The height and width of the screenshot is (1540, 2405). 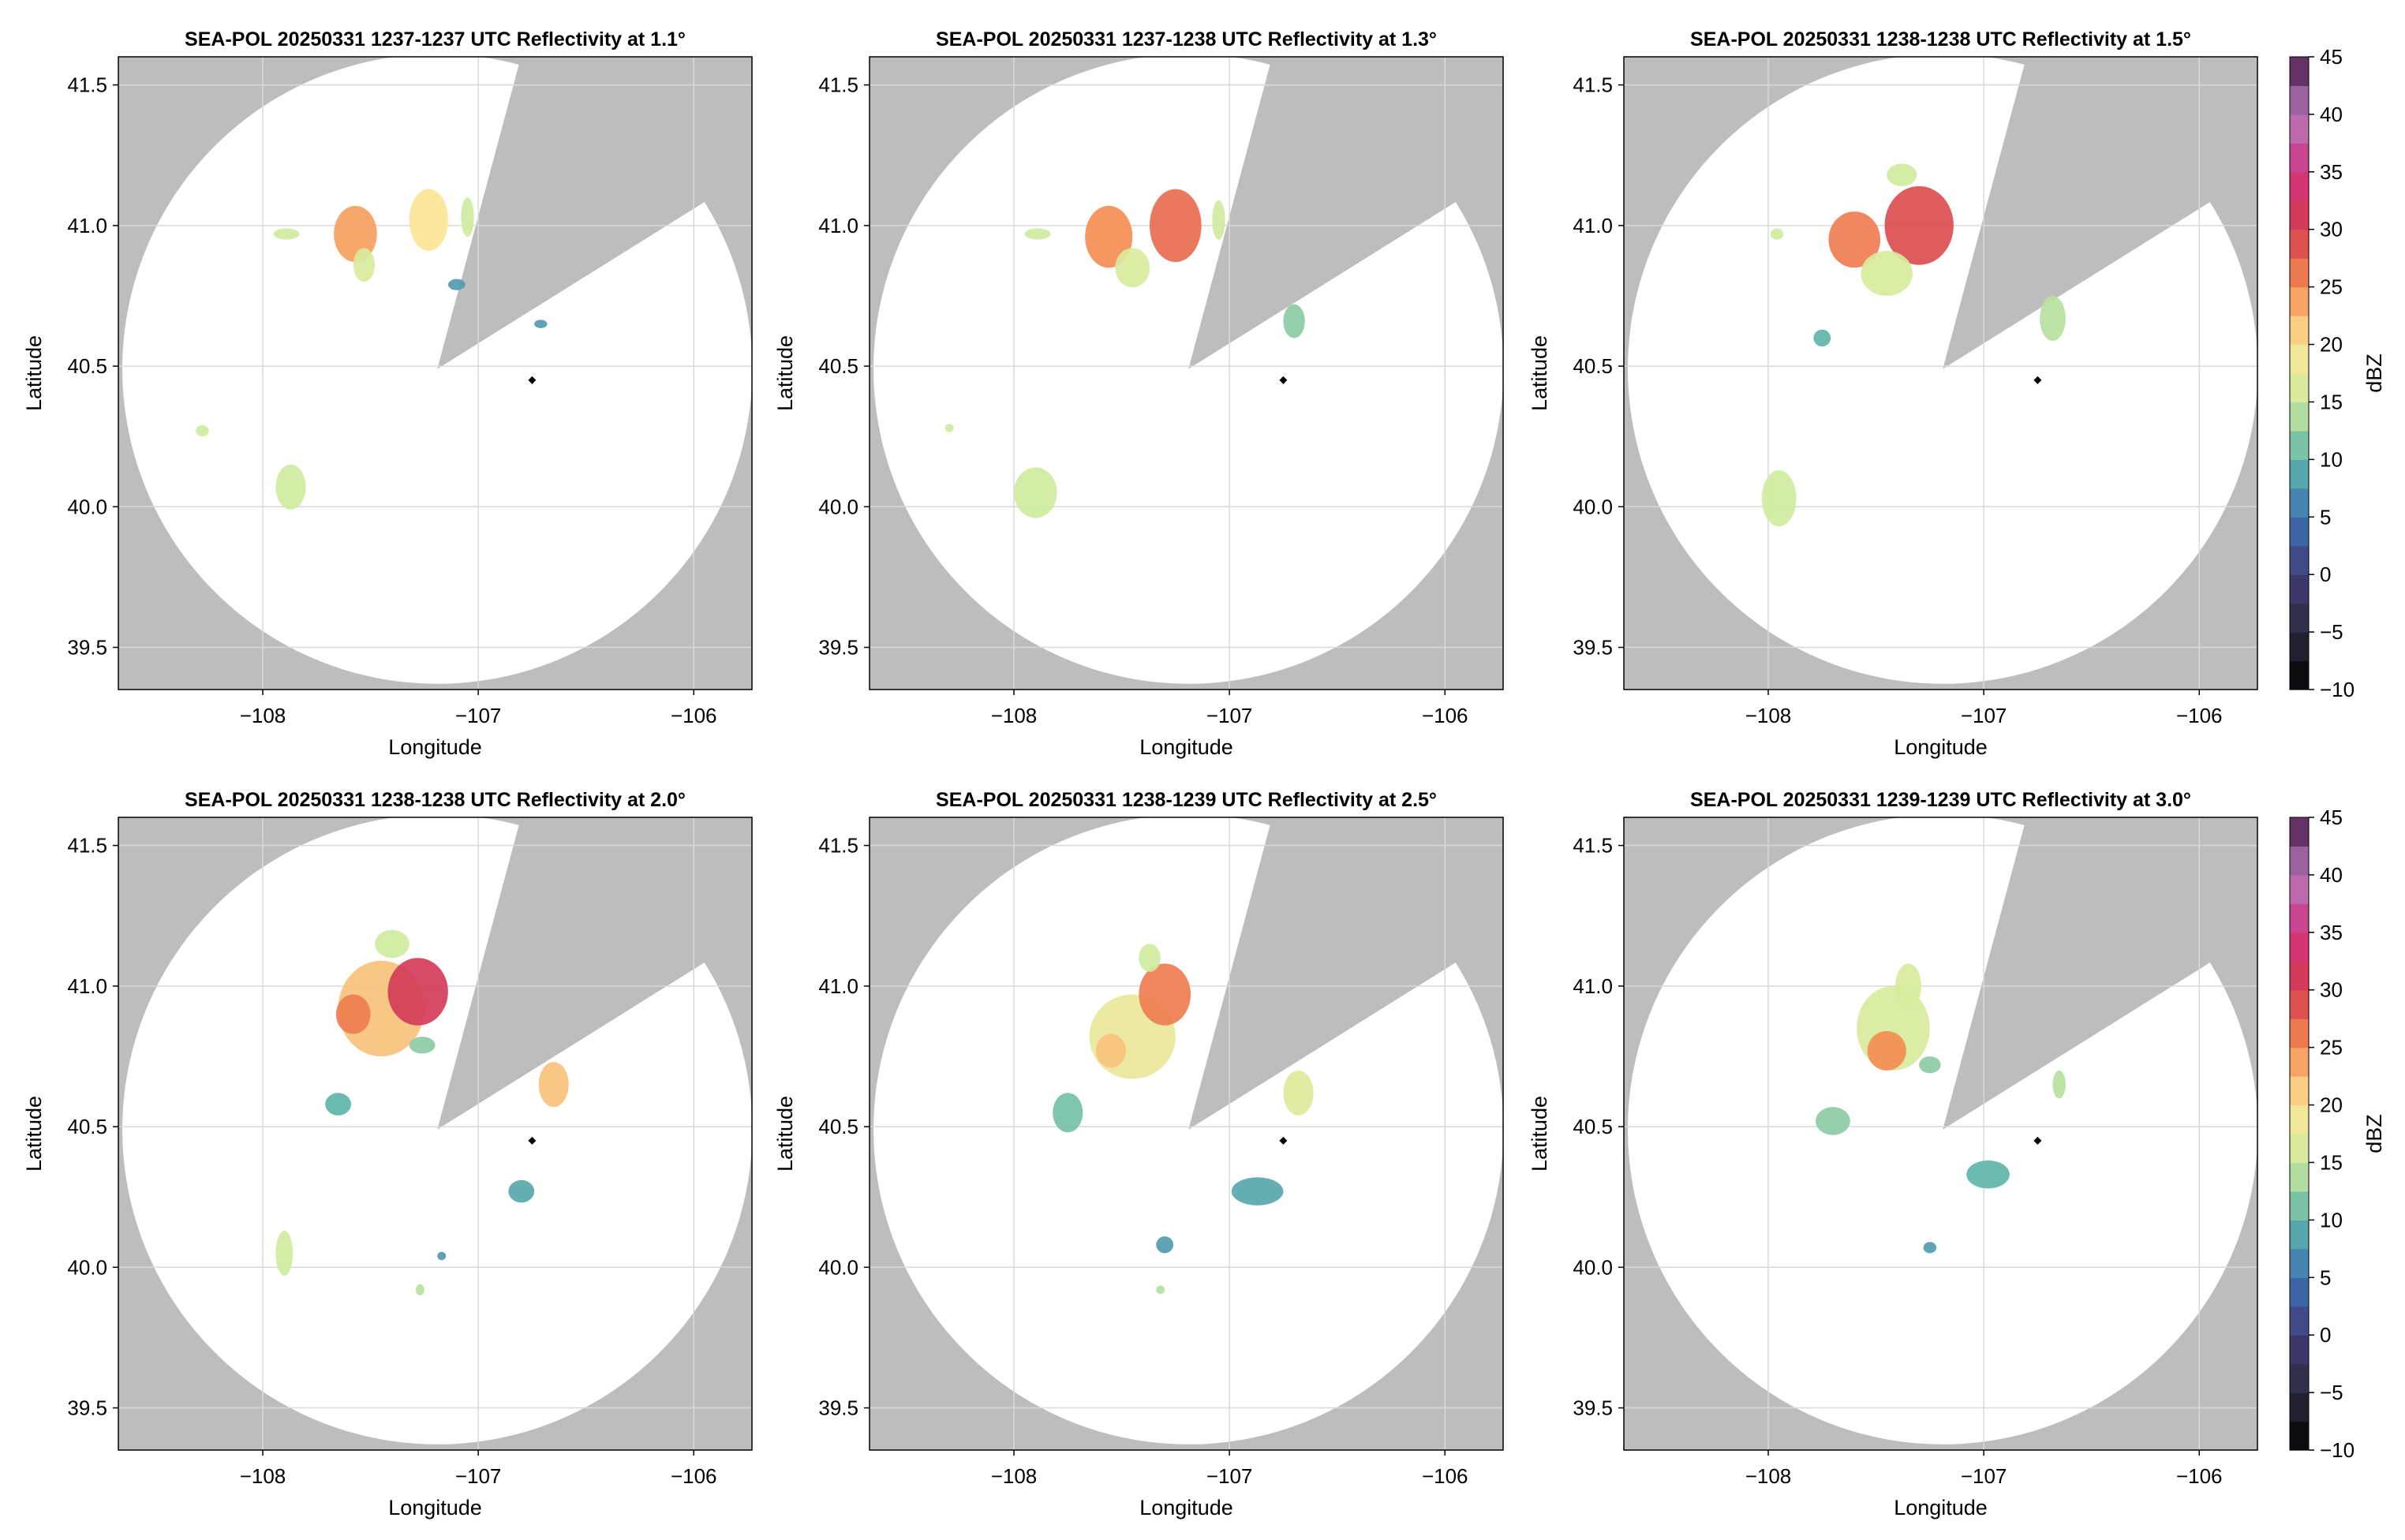 What do you see at coordinates (1942, 1131) in the screenshot?
I see `radar-coverage` at bounding box center [1942, 1131].